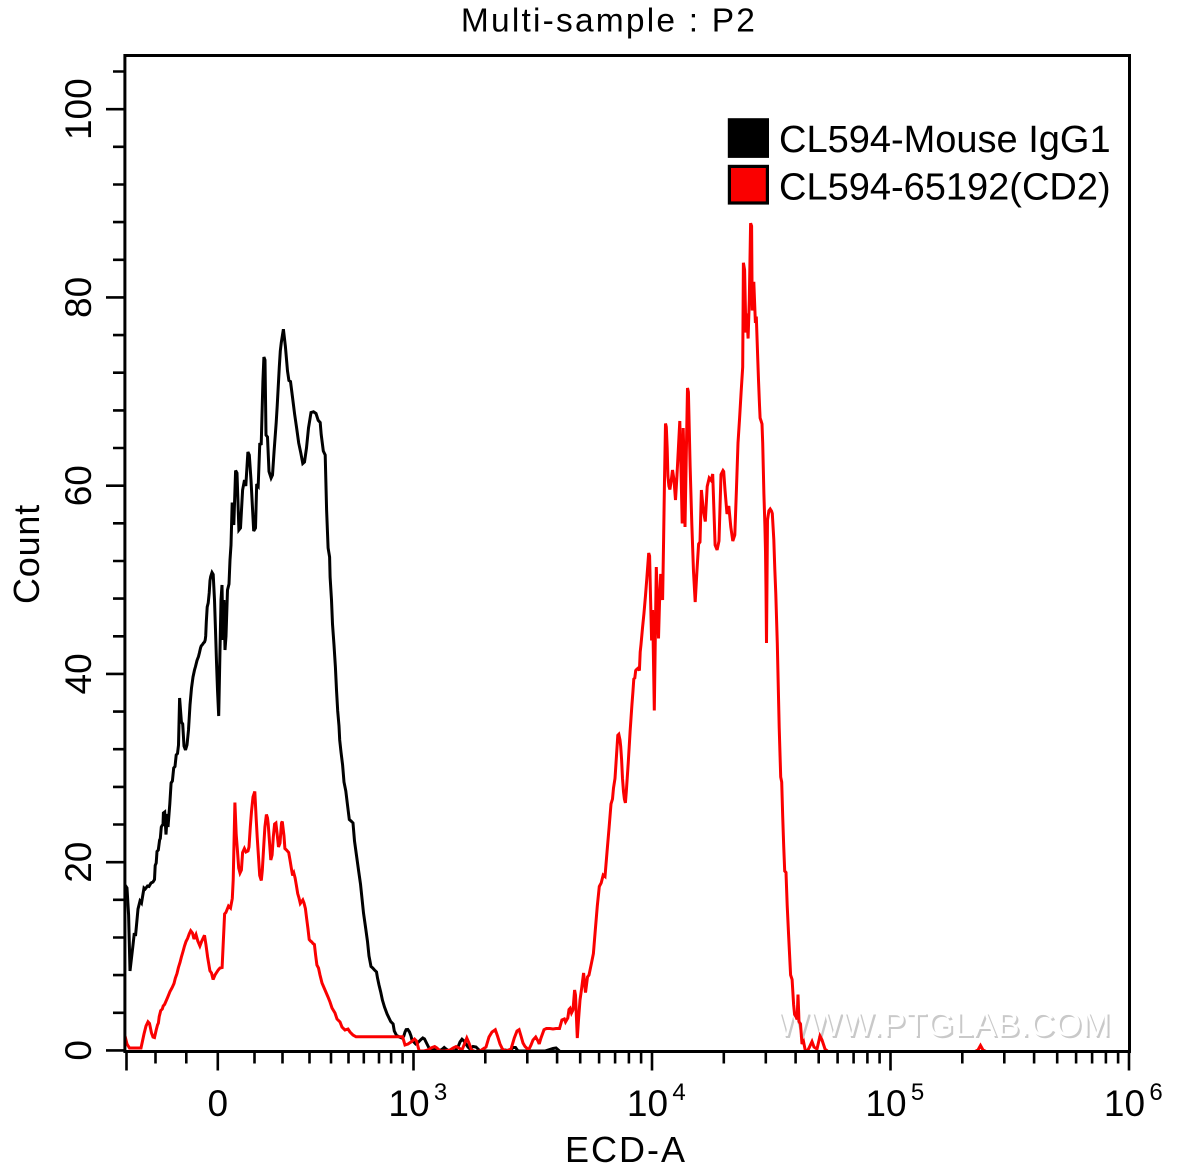  Describe the element at coordinates (626, 1149) in the screenshot. I see `svg-text: ECD-A` at that location.